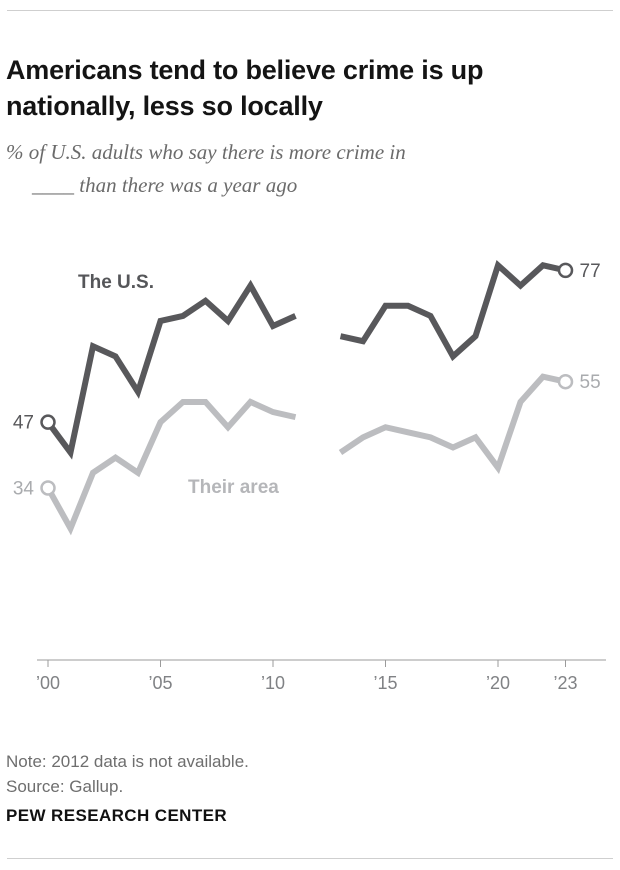  I want to click on bottom-divider, so click(310, 858).